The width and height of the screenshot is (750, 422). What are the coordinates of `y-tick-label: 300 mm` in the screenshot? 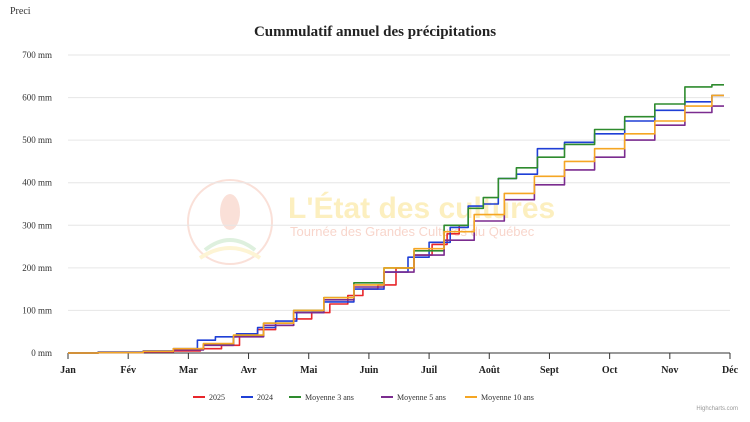 It's located at (37, 225).